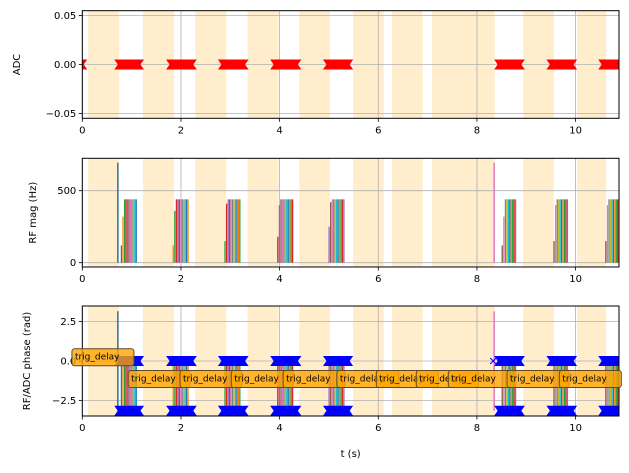 Image resolution: width=629 pixels, height=473 pixels. I want to click on y-tick-label: 0.05, so click(65, 16).